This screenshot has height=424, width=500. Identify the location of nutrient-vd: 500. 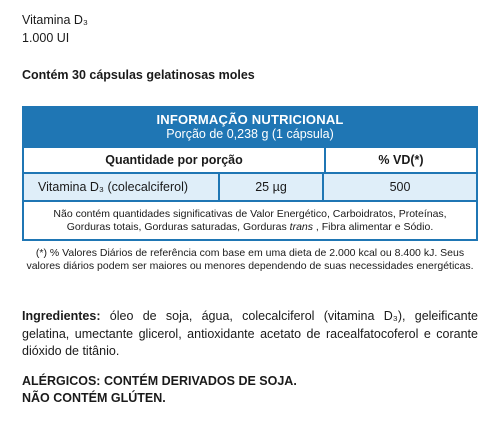
(400, 187).